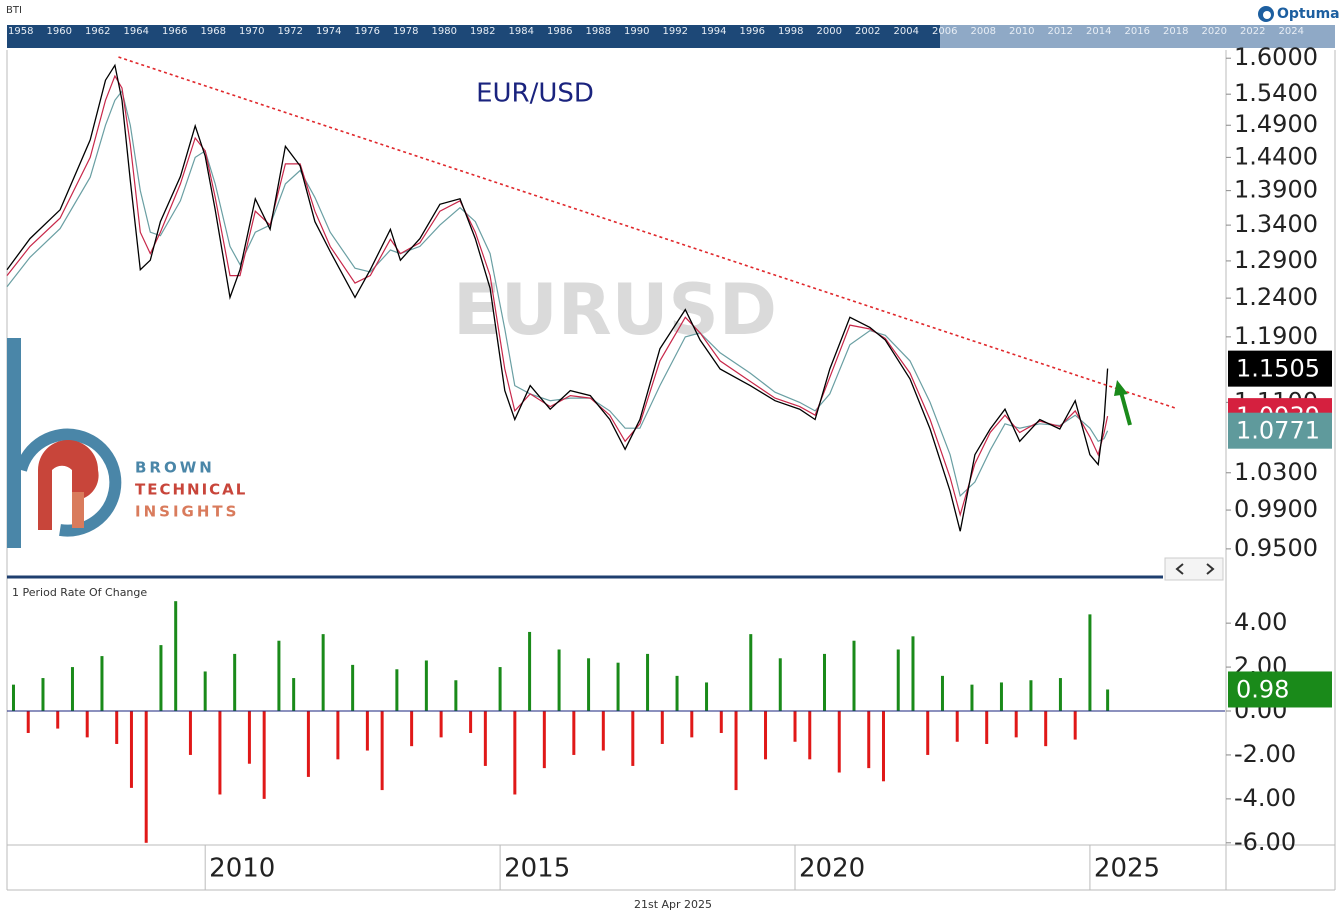  I want to click on navigator-label: 1962, so click(97, 31).